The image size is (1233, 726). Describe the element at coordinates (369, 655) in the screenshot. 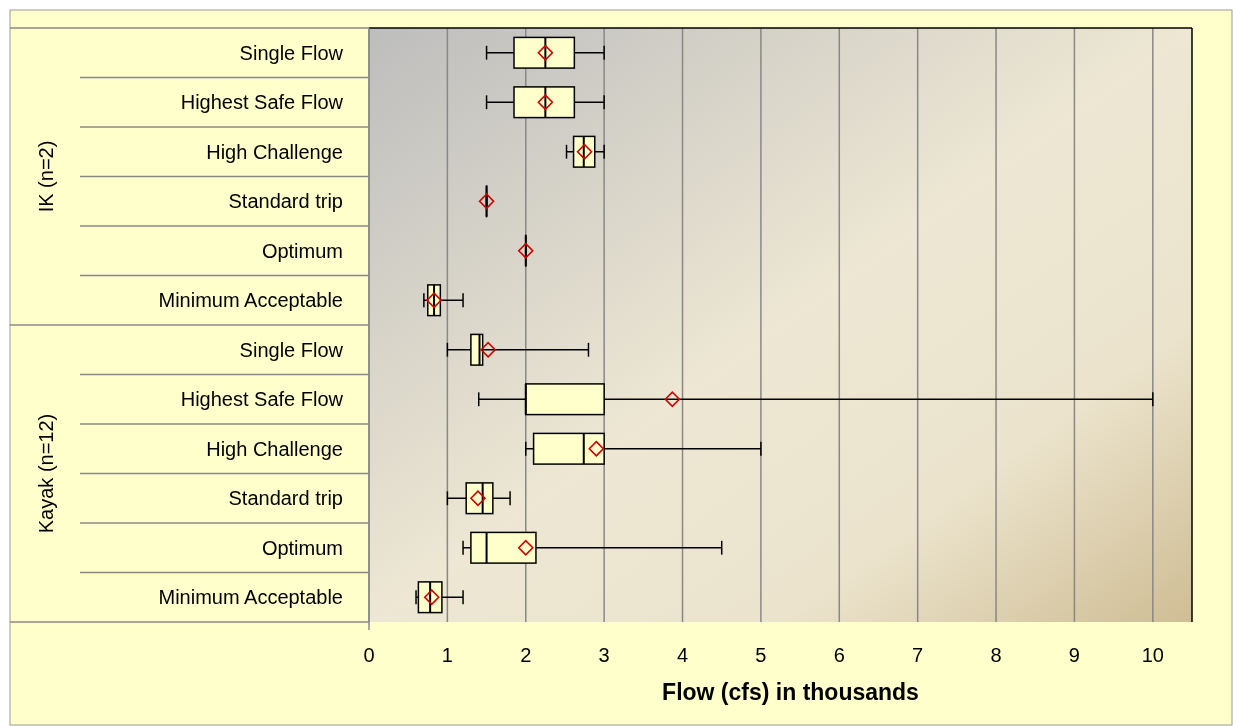

I see `x-tick-label: 0` at that location.